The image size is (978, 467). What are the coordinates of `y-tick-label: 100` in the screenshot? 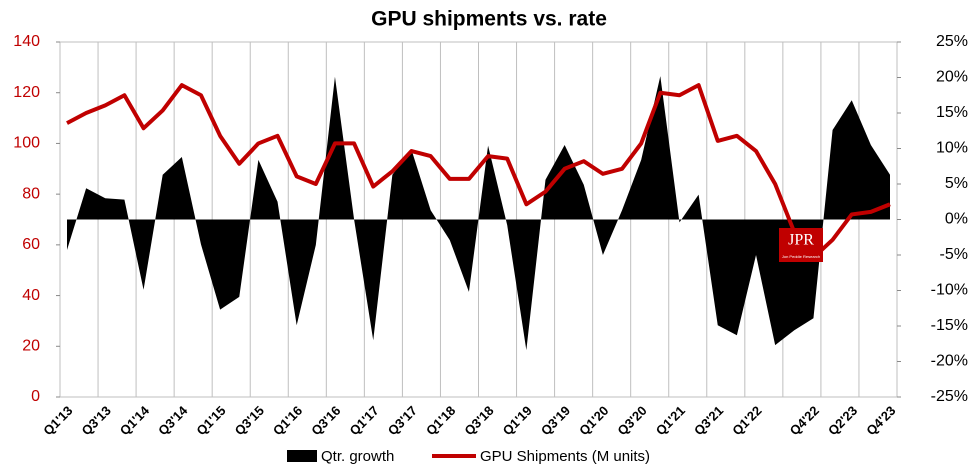 It's located at (26, 143).